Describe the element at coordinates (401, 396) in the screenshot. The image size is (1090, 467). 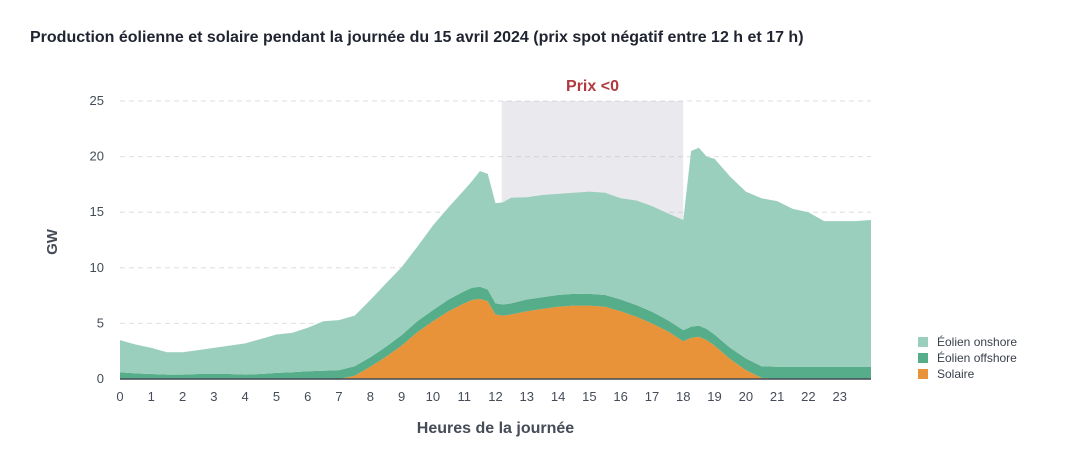
I see `x-tick-label: 9` at that location.